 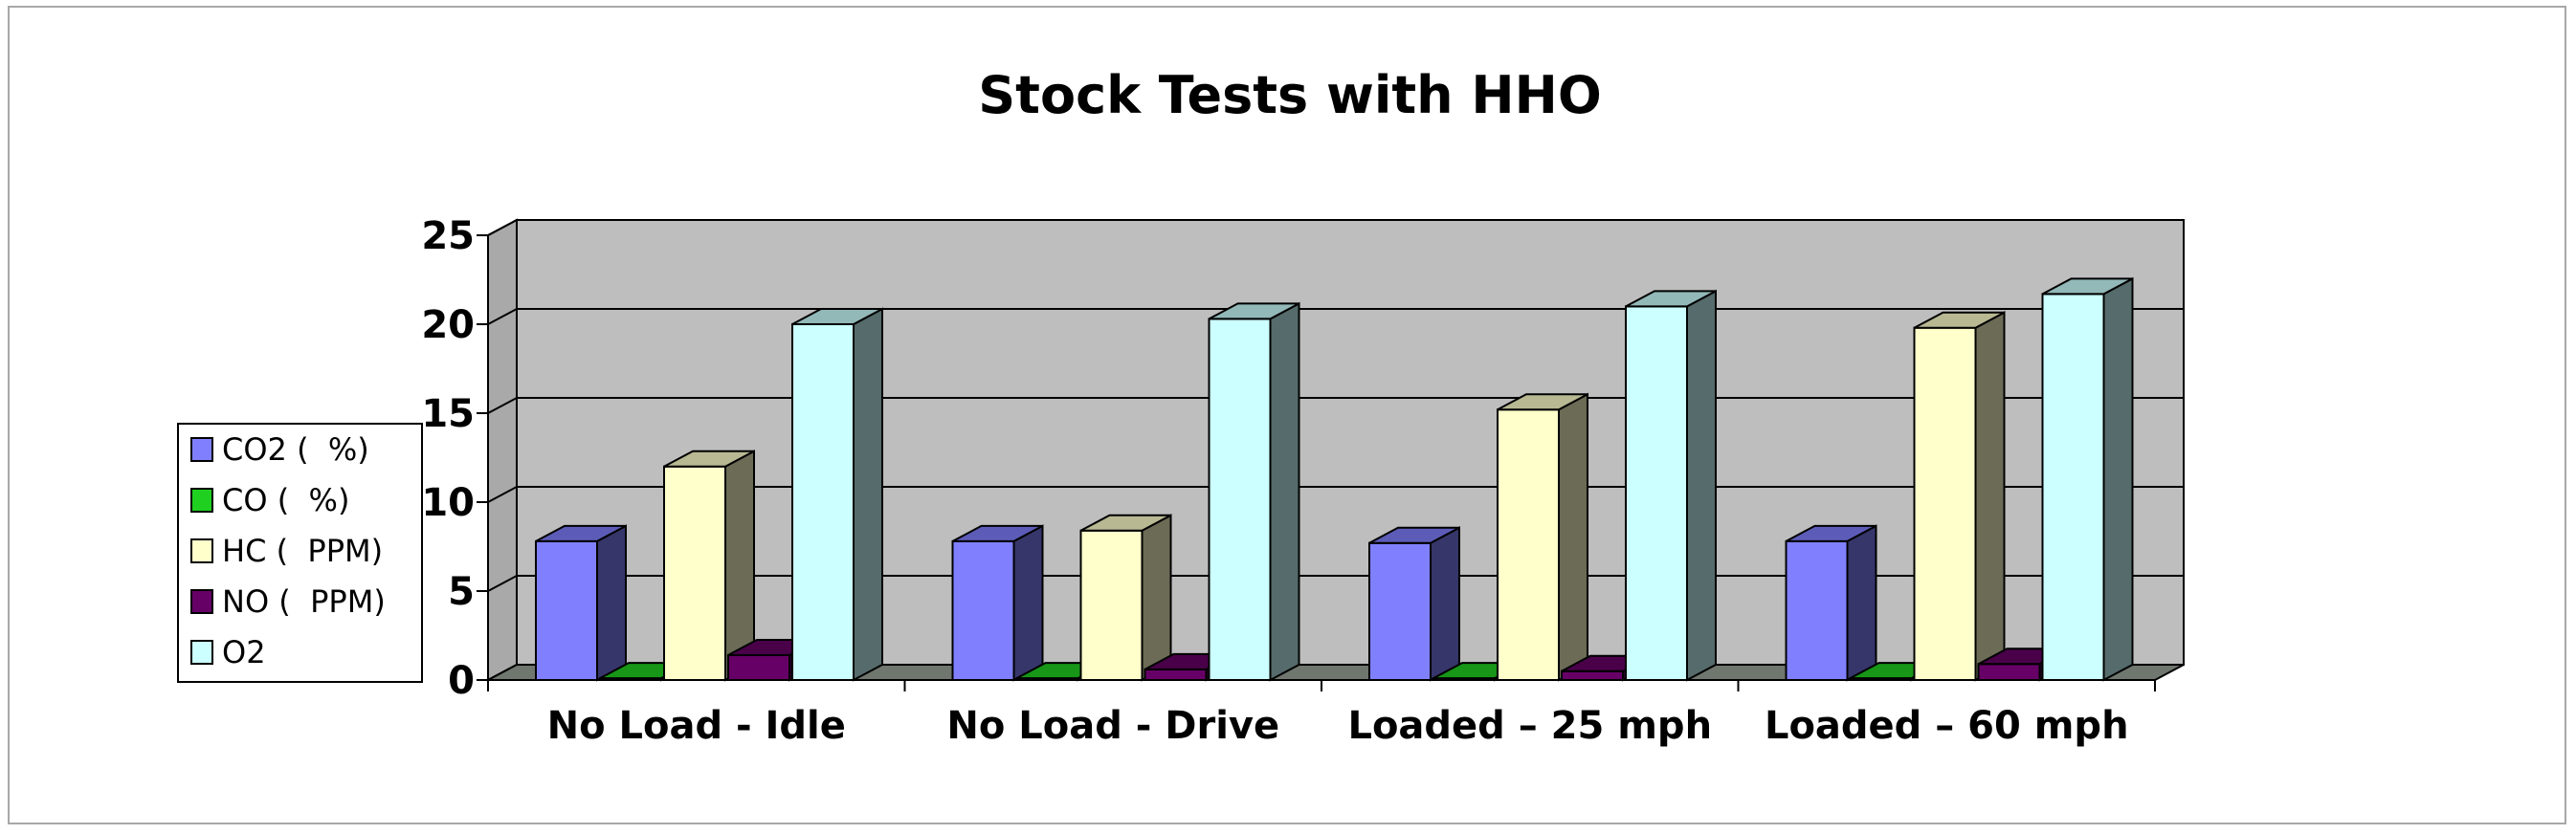 What do you see at coordinates (1112, 726) in the screenshot?
I see `x-tick-label: No Load - Drive` at bounding box center [1112, 726].